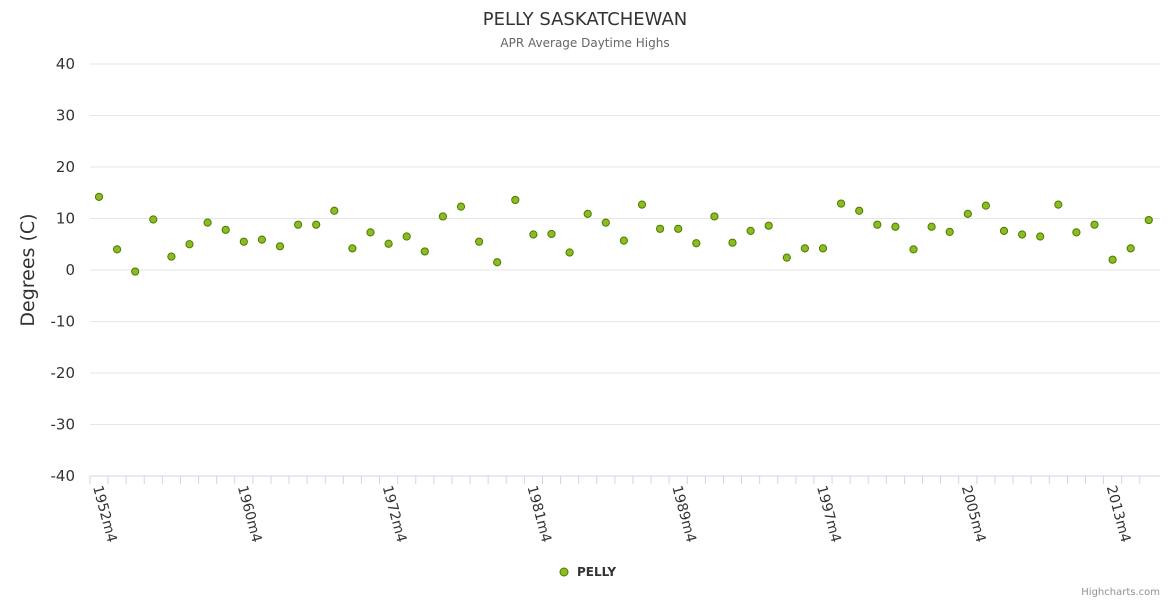  I want to click on y-tick-label: 40, so click(65, 64).